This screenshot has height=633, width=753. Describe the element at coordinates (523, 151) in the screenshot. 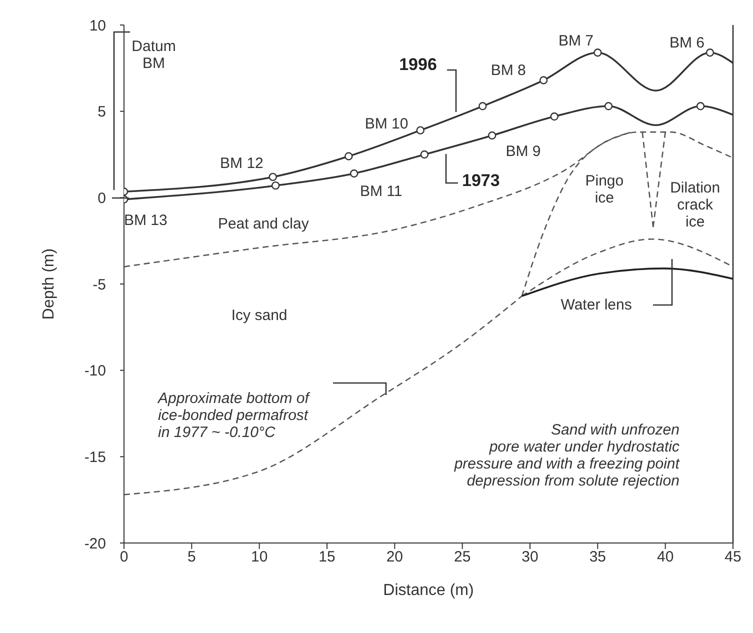

I see `annotation: BM 9` at that location.